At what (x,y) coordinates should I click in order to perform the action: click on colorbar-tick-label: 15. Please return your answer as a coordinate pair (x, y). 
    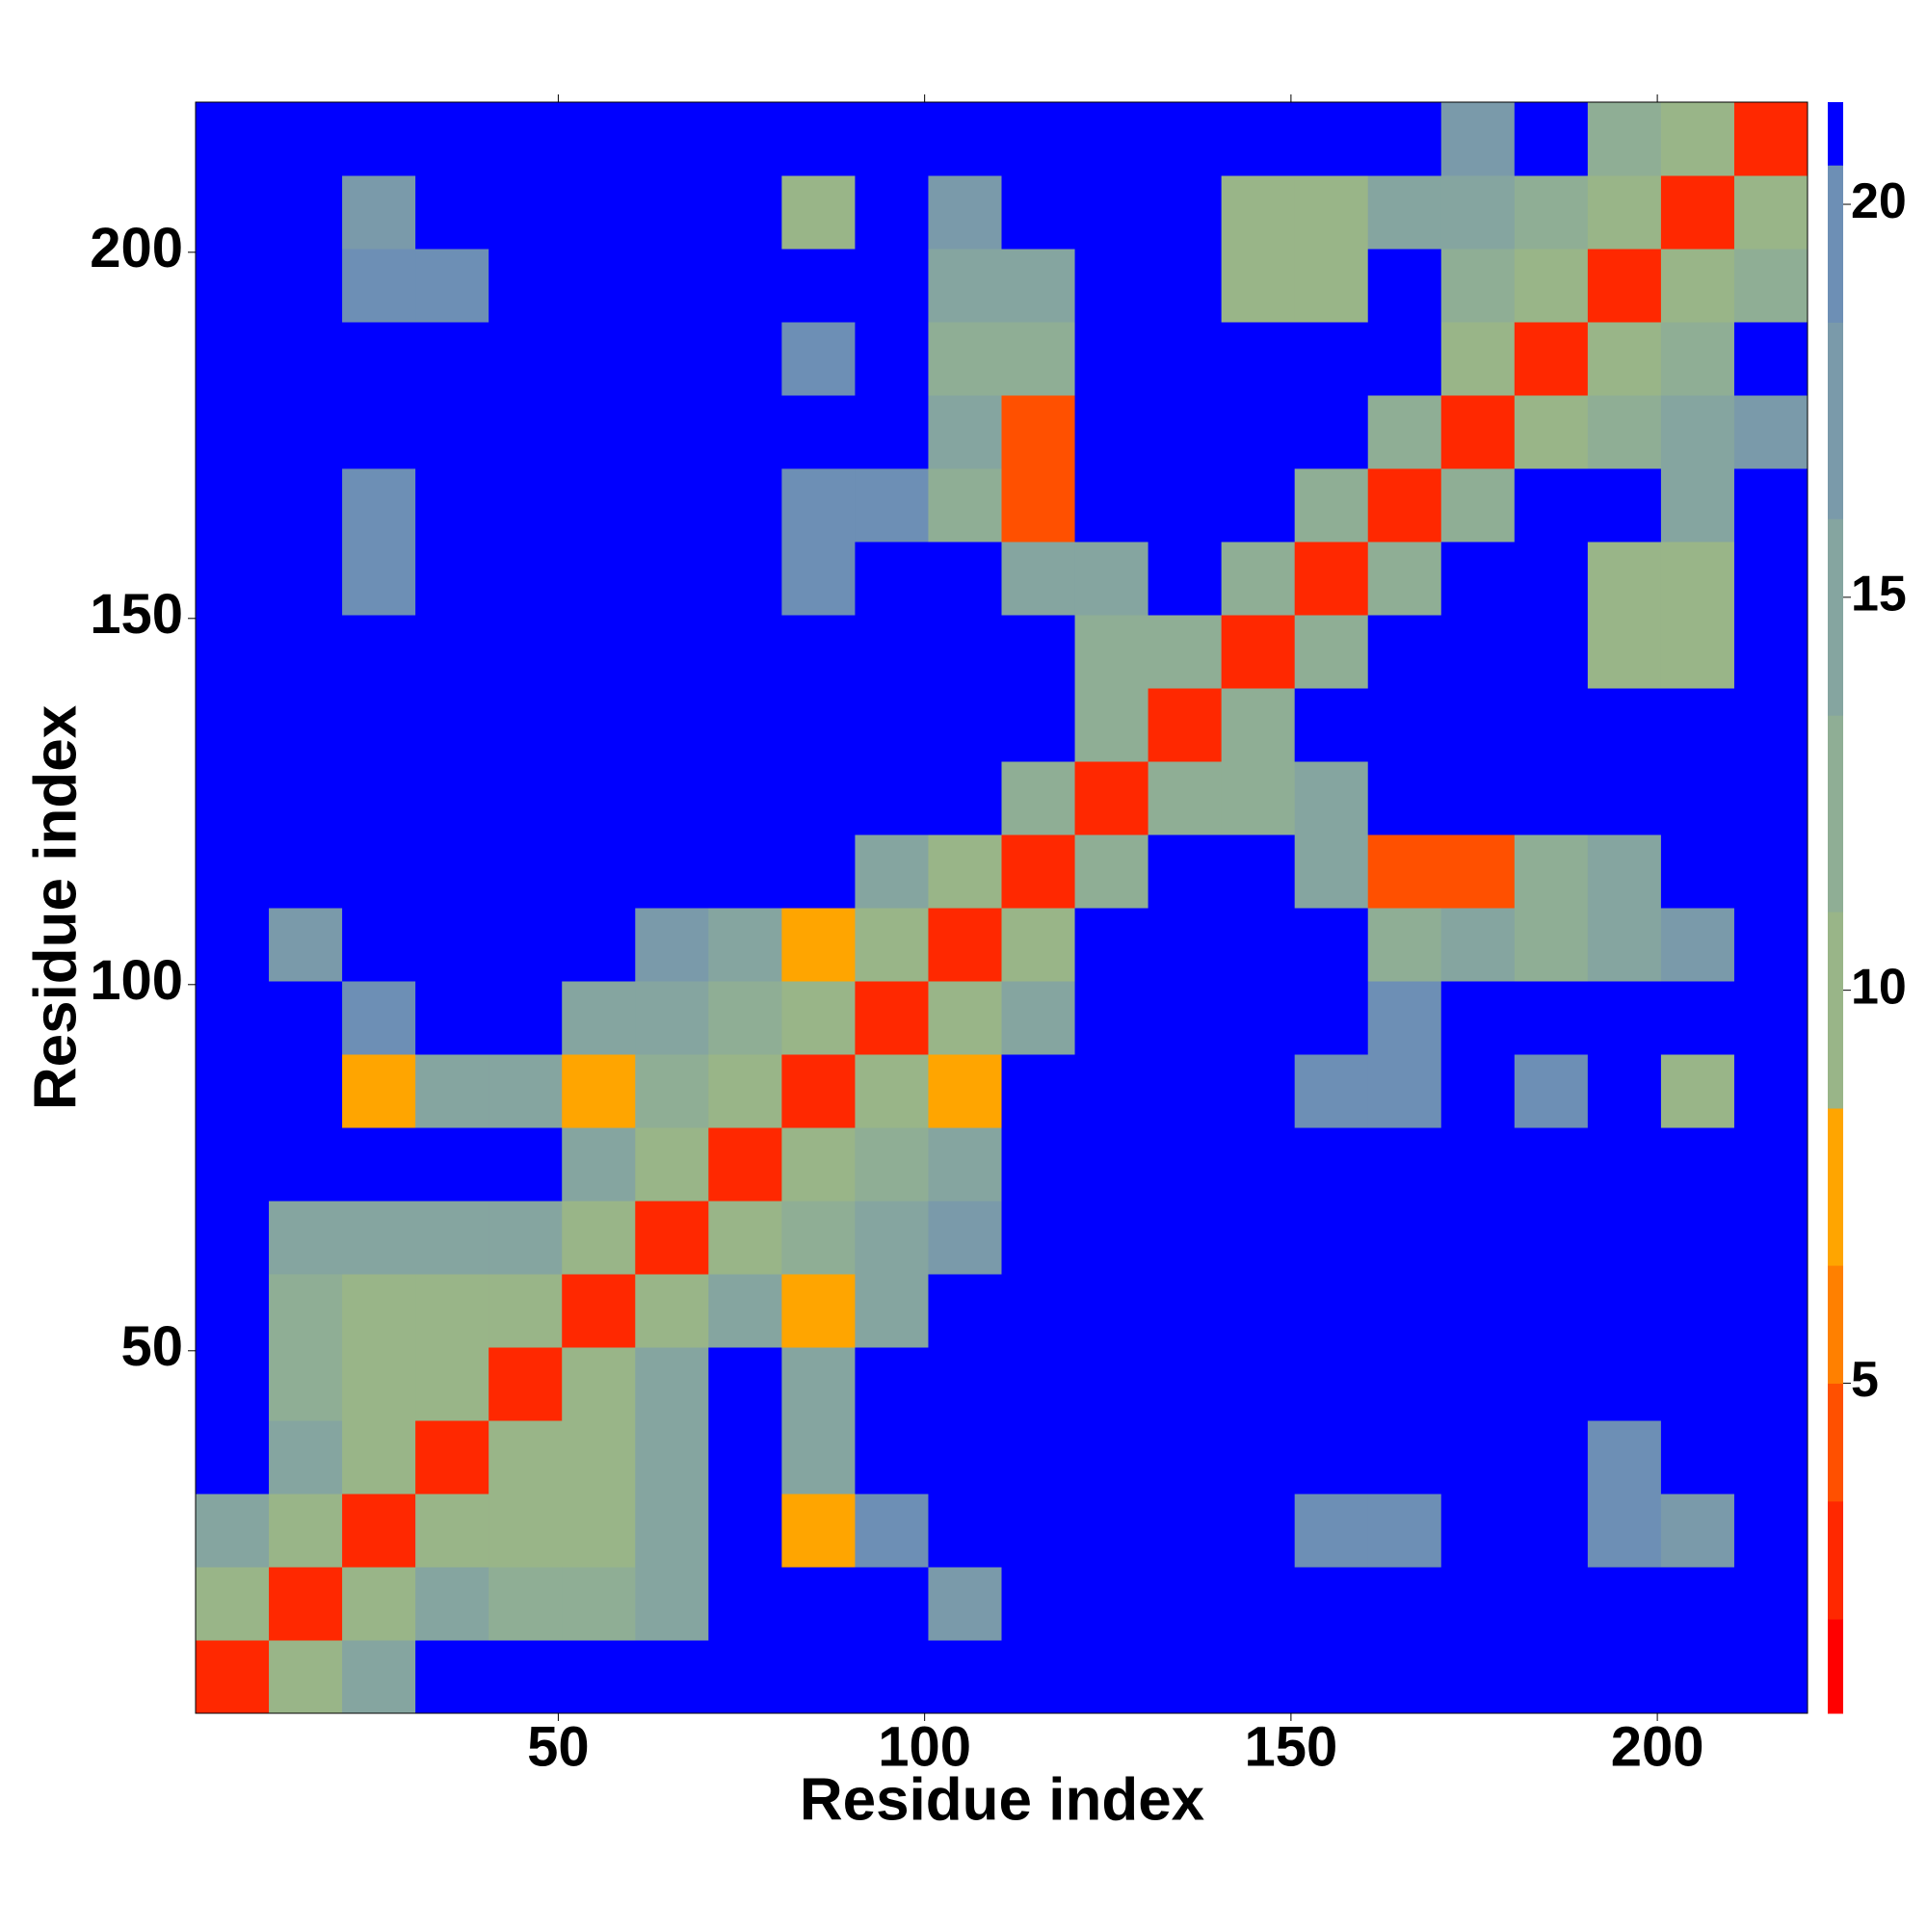
    Looking at the image, I should click on (1879, 594).